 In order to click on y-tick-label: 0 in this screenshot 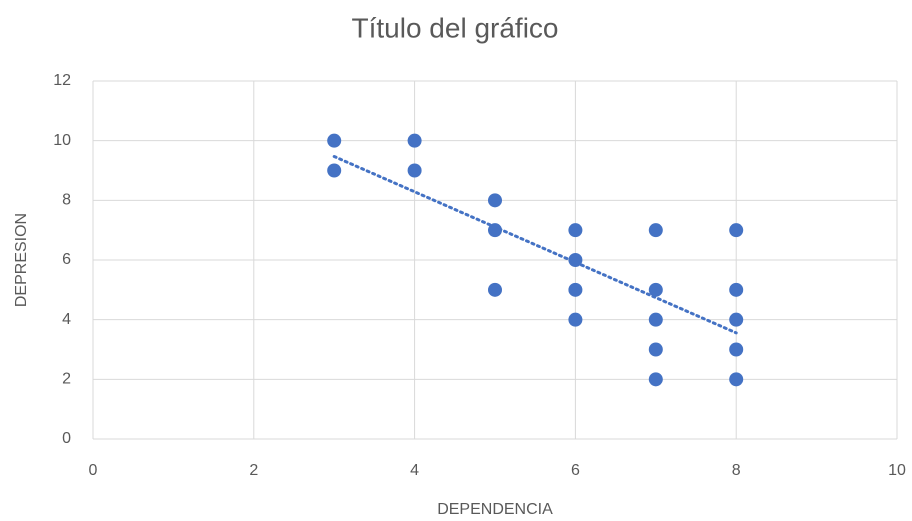, I will do `click(66, 438)`.